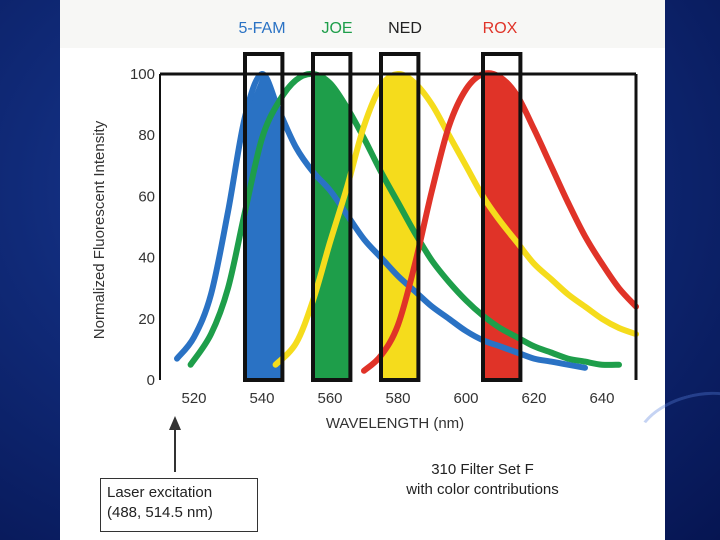  I want to click on x-tick-label: 620, so click(533, 398).